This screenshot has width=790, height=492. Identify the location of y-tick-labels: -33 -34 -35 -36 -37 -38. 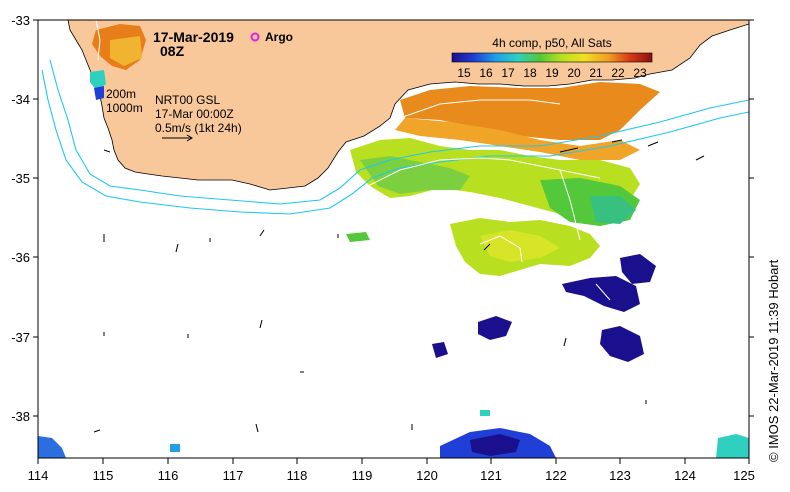
(20, 218).